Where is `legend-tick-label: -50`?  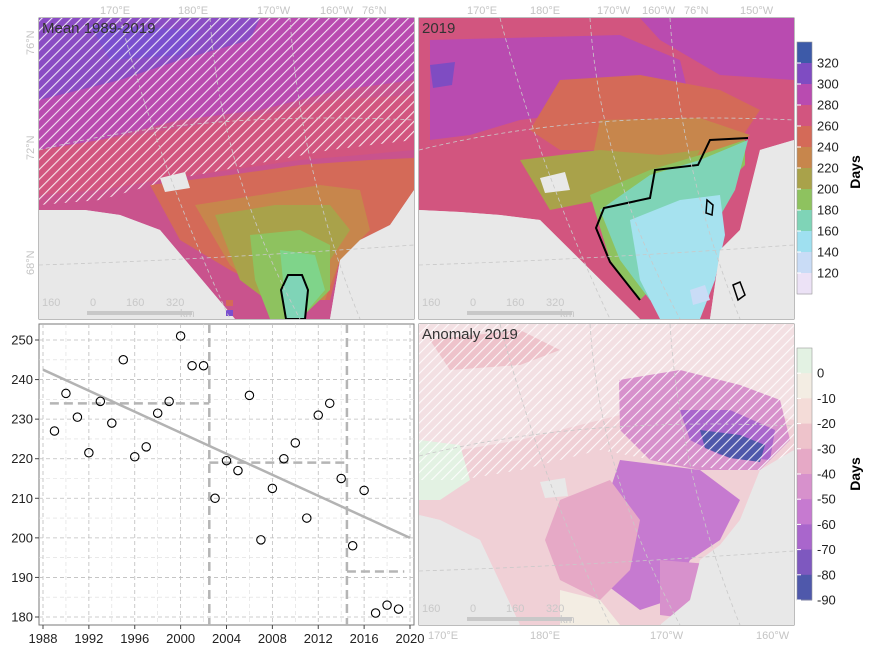
legend-tick-label: -50 is located at coordinates (826, 499).